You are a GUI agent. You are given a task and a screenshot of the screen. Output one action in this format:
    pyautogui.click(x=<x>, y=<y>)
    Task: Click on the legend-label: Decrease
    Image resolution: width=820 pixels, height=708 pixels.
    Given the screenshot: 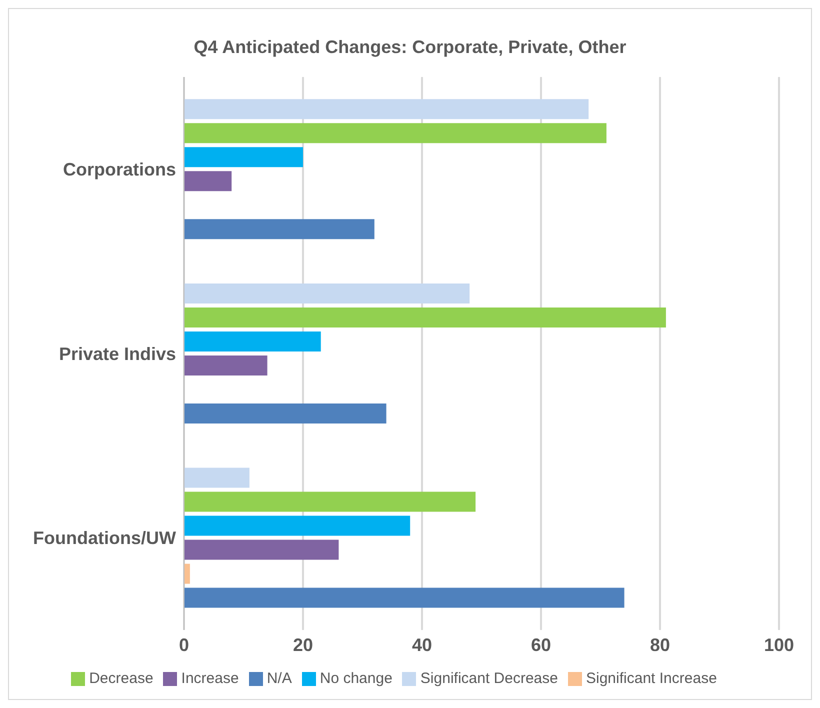 What is the action you would take?
    pyautogui.click(x=121, y=678)
    